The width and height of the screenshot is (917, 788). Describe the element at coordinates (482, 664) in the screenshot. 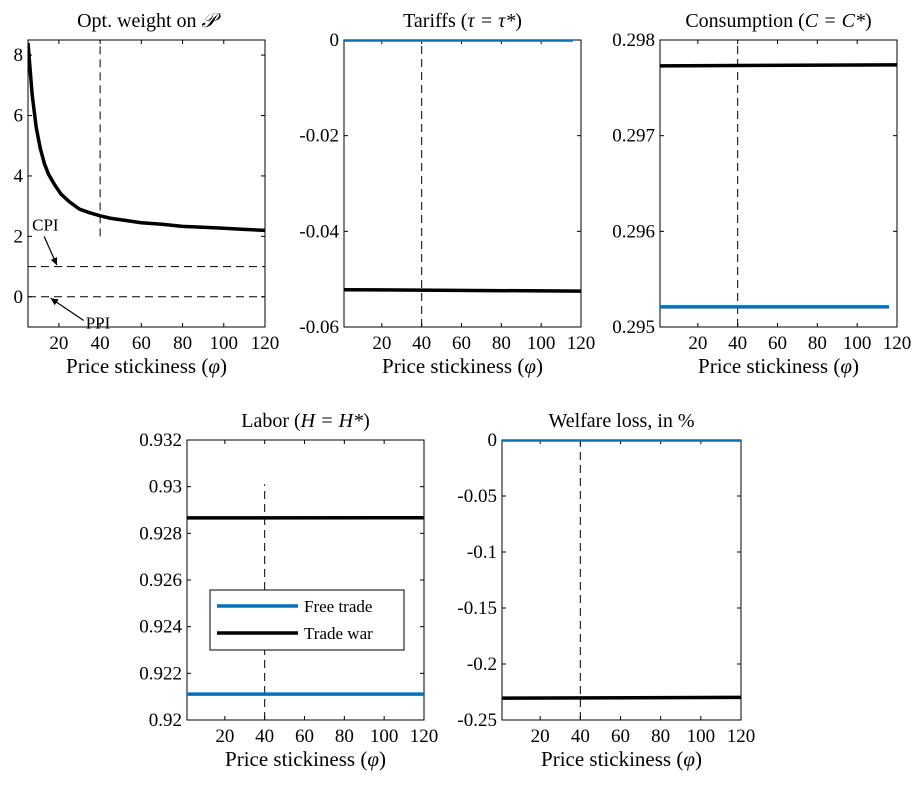

I see `y-tick-label: -0.2` at that location.